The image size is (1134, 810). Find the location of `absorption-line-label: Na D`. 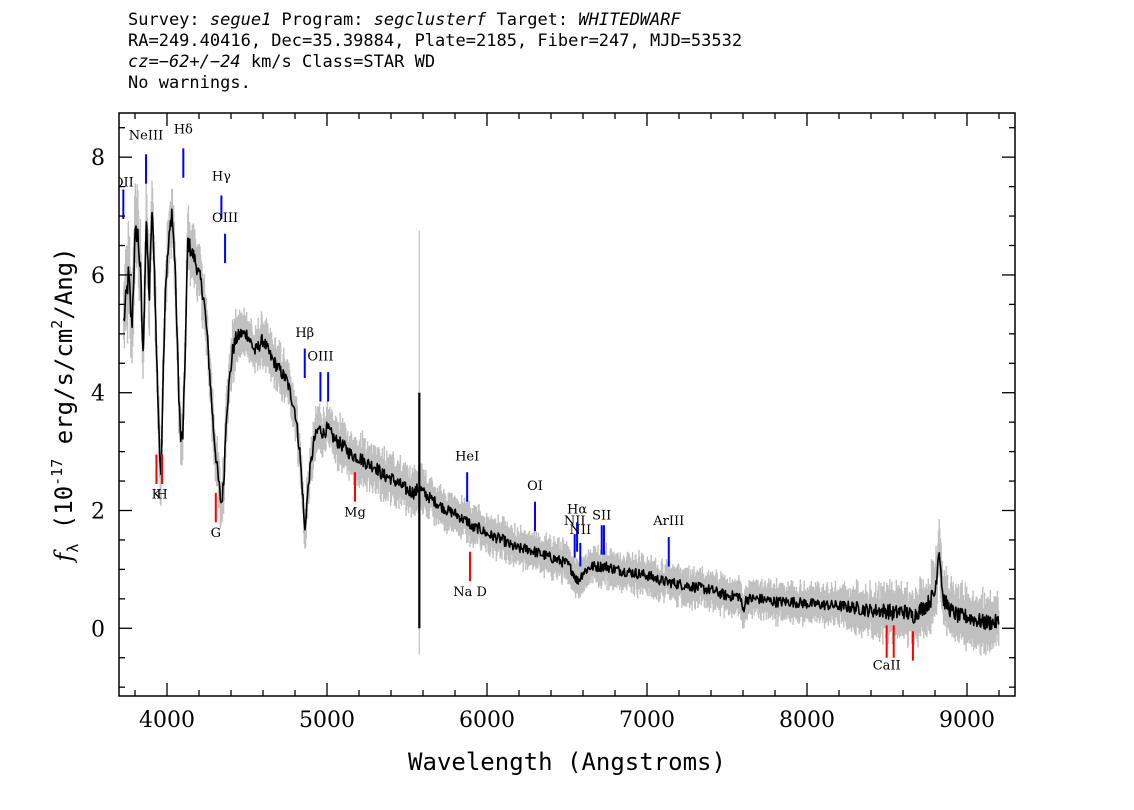

absorption-line-label: Na D is located at coordinates (470, 592).